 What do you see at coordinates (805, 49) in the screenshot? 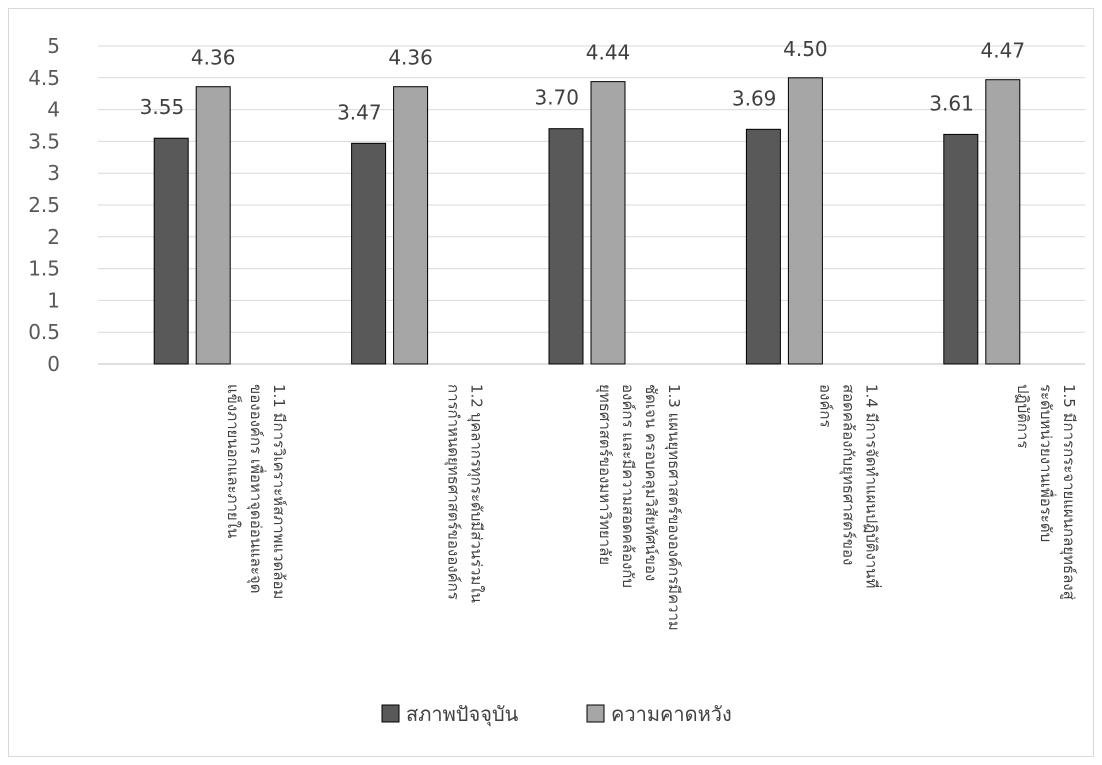
I see `data-label: 4.50` at bounding box center [805, 49].